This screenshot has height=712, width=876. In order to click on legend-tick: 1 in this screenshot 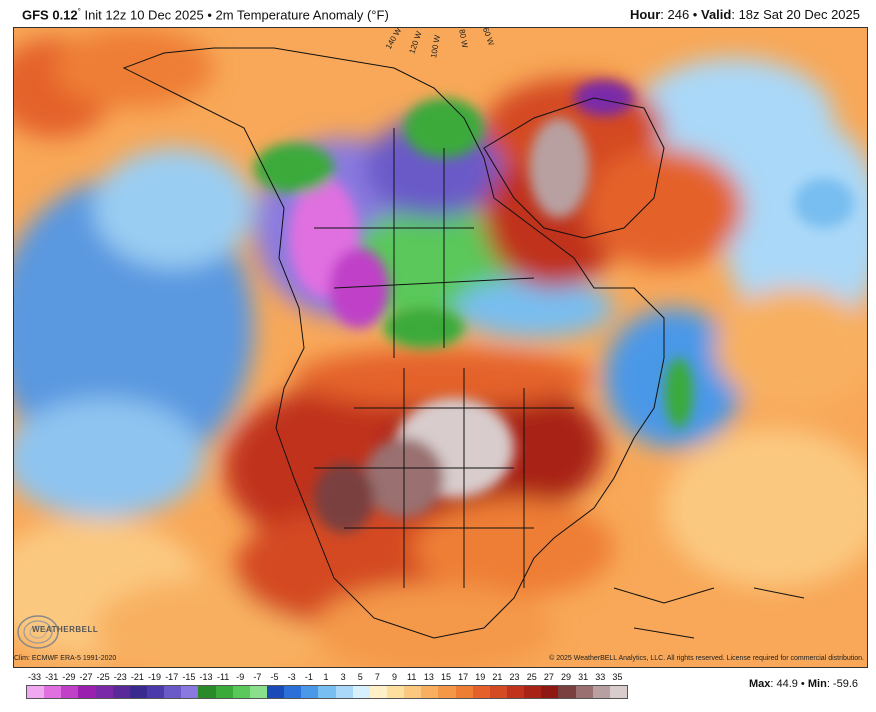, I will do `click(326, 677)`.